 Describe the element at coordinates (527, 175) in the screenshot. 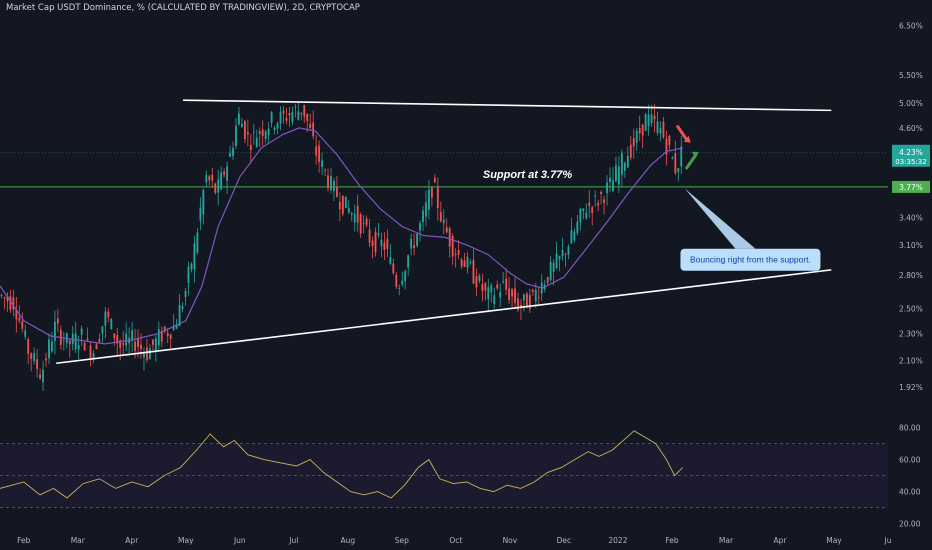

I see `support-annotation: Support at 3.77%` at that location.